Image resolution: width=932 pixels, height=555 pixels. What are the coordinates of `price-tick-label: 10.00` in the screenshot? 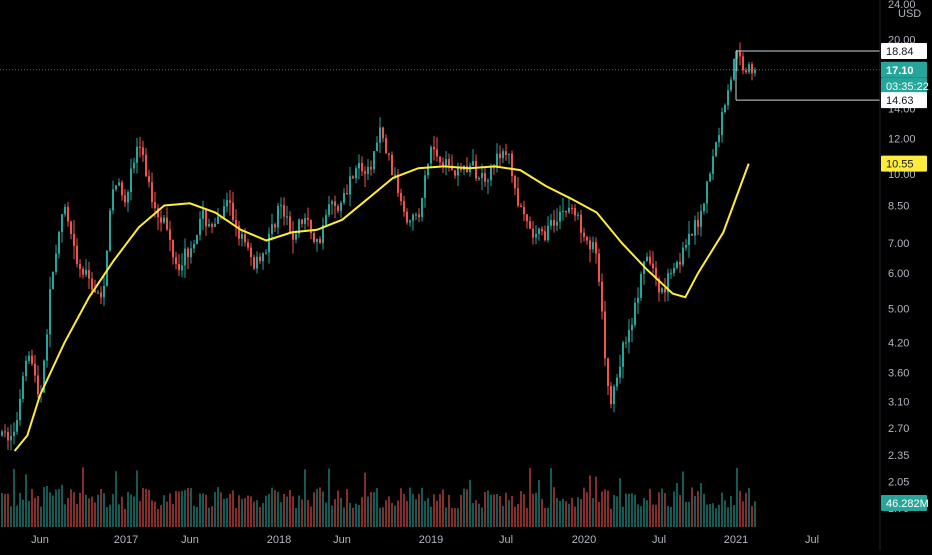 It's located at (902, 175).